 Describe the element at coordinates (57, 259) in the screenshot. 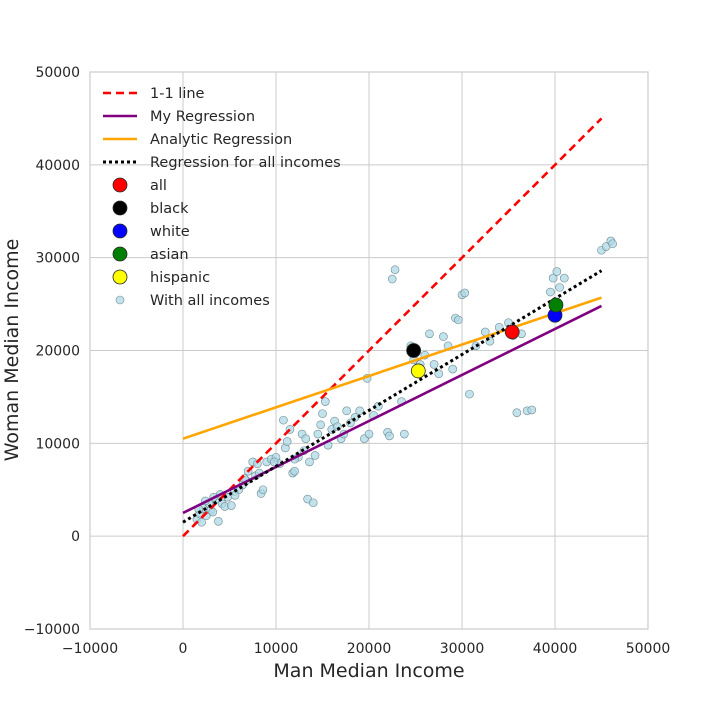

I see `y-tick-label: 30000` at that location.